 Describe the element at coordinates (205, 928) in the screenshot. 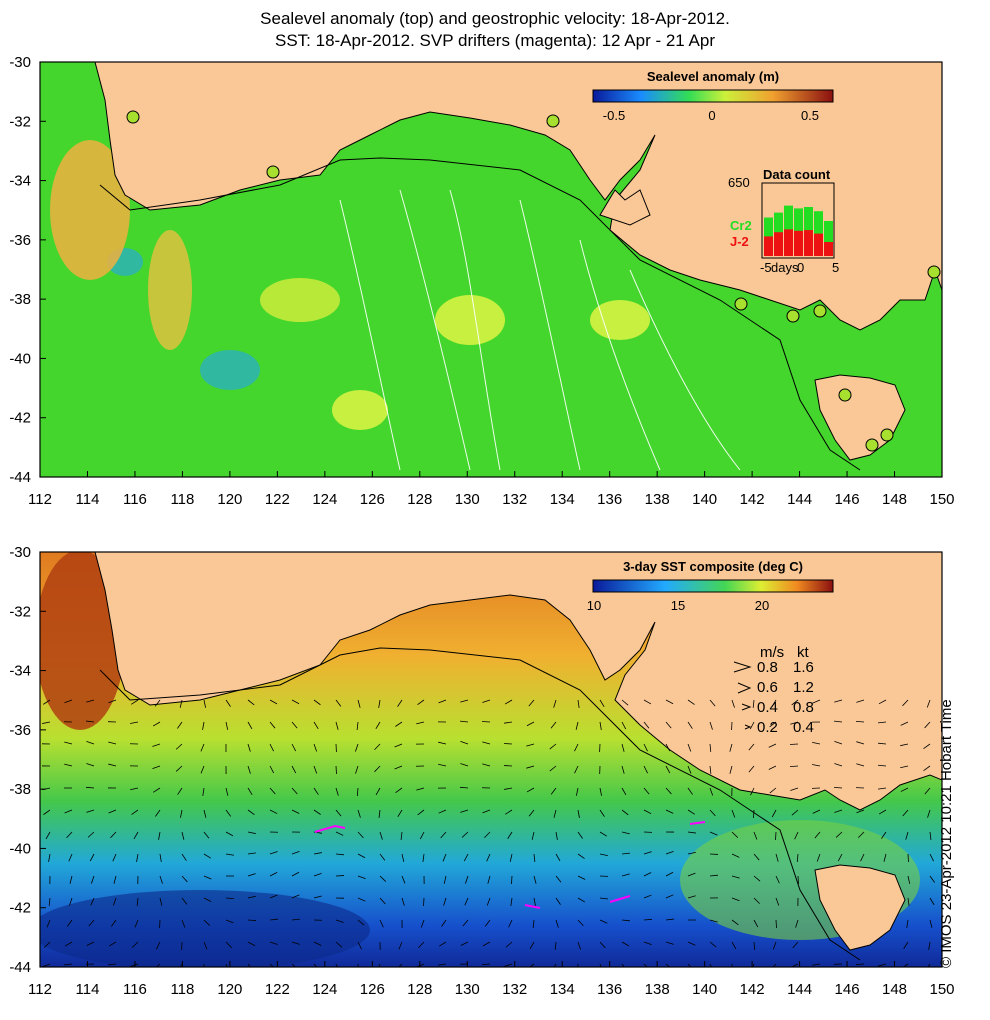

I see `sst-patch` at that location.